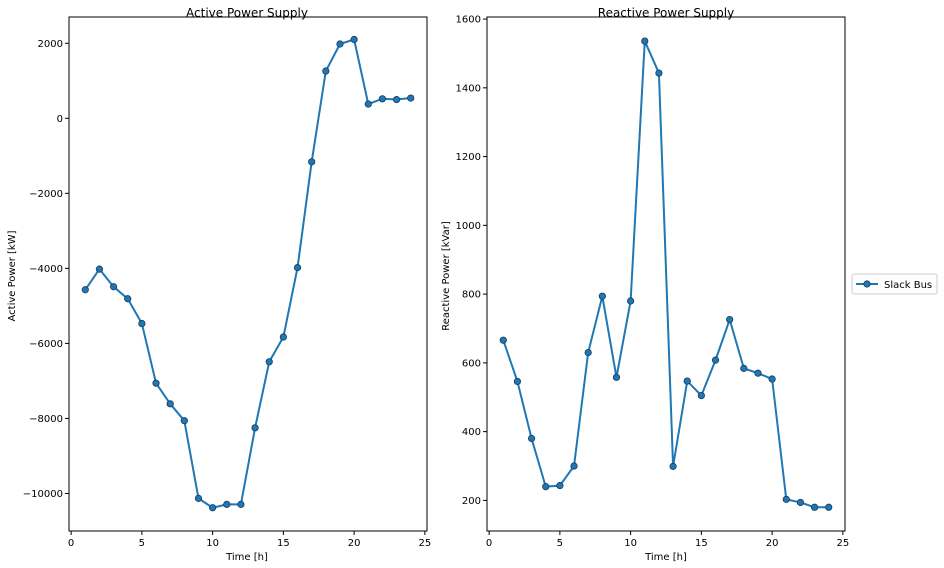 The height and width of the screenshot is (568, 944). Describe the element at coordinates (471, 295) in the screenshot. I see `reactive-power-ytick-label: 800` at that location.